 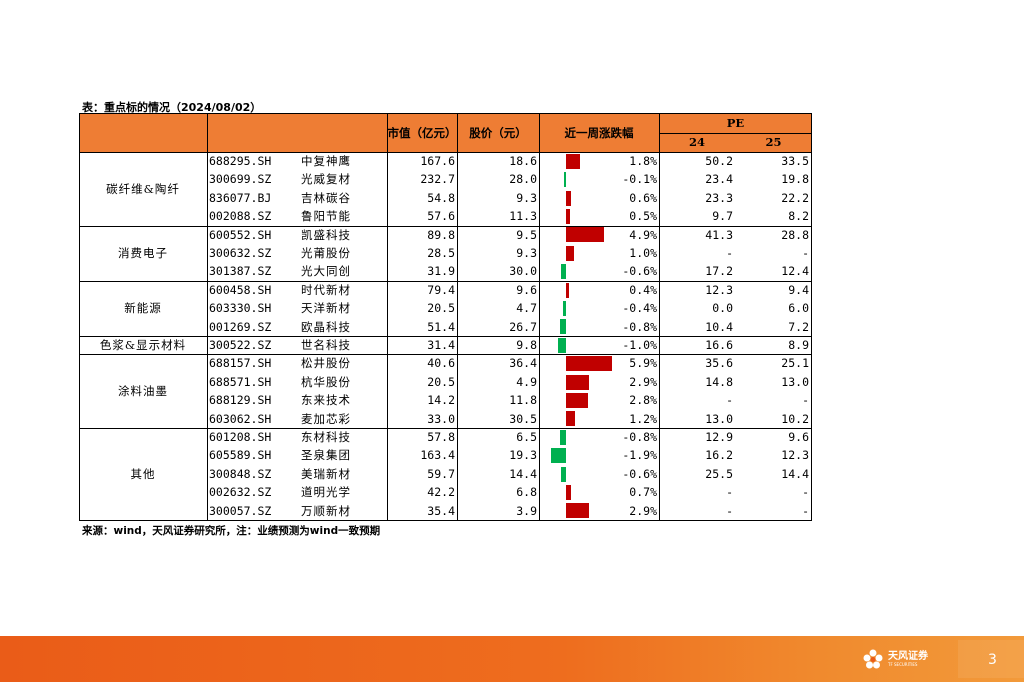 What do you see at coordinates (326, 197) in the screenshot?
I see `stock-name: 吉林碳谷` at bounding box center [326, 197].